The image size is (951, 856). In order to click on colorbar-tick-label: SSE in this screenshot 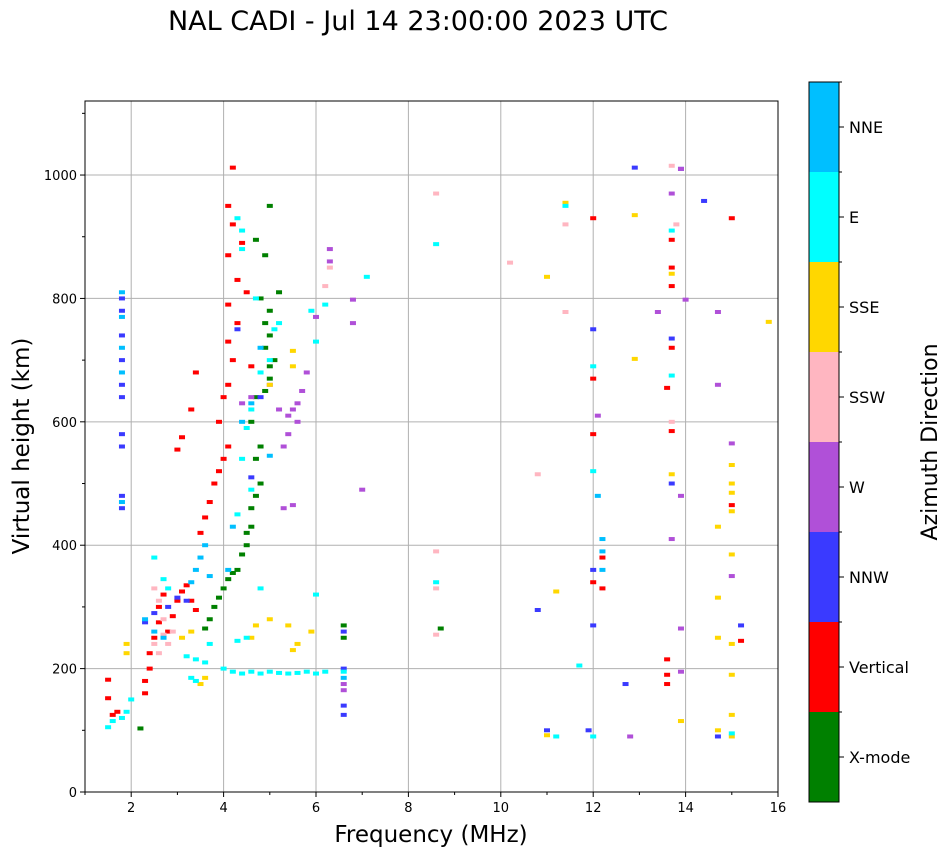, I will do `click(864, 307)`.